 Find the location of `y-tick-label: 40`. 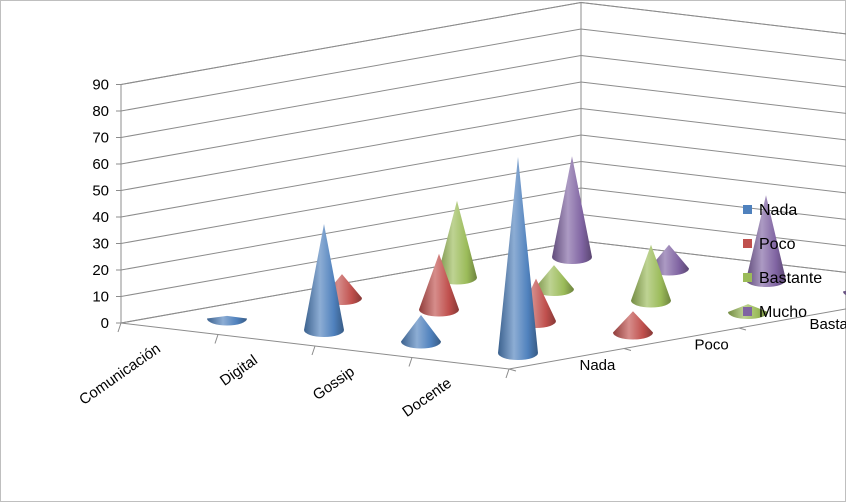

y-tick-label: 40 is located at coordinates (100, 217).